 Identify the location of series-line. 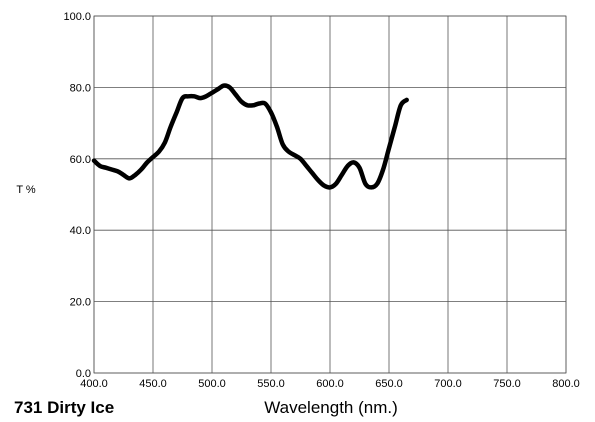
(250, 136).